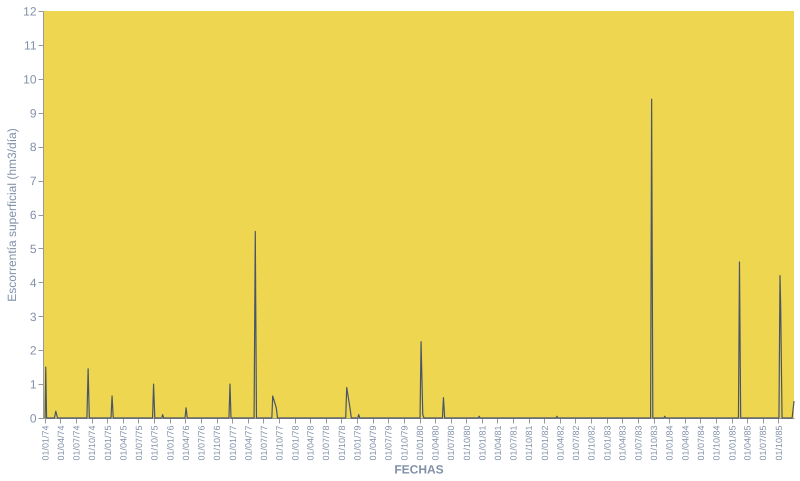 This screenshot has width=800, height=481. What do you see at coordinates (107, 443) in the screenshot?
I see `x-tick-label: 01/01/75` at bounding box center [107, 443].